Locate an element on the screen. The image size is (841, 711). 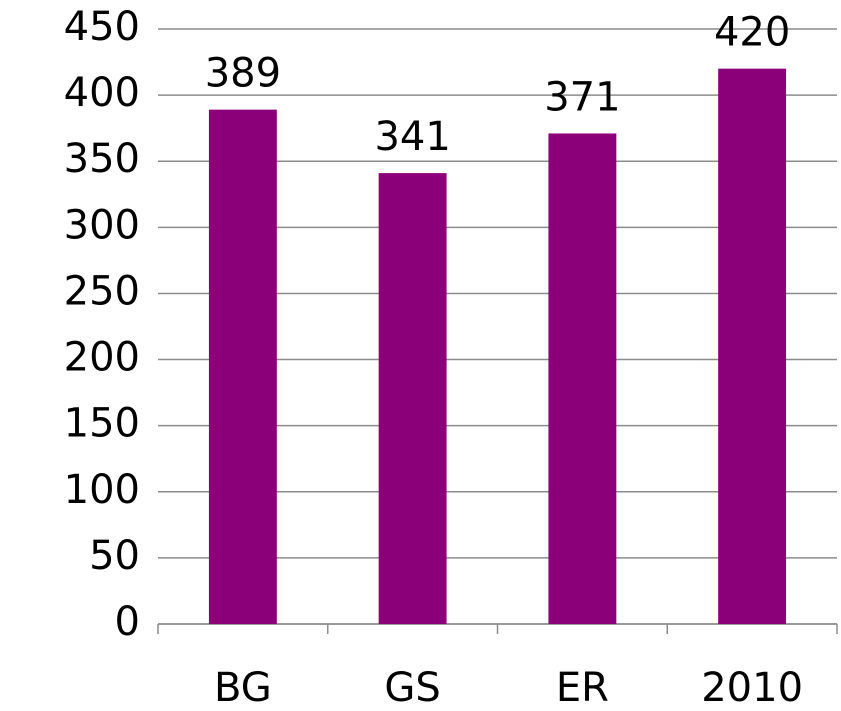
x-tick-label: GS is located at coordinates (412, 688).